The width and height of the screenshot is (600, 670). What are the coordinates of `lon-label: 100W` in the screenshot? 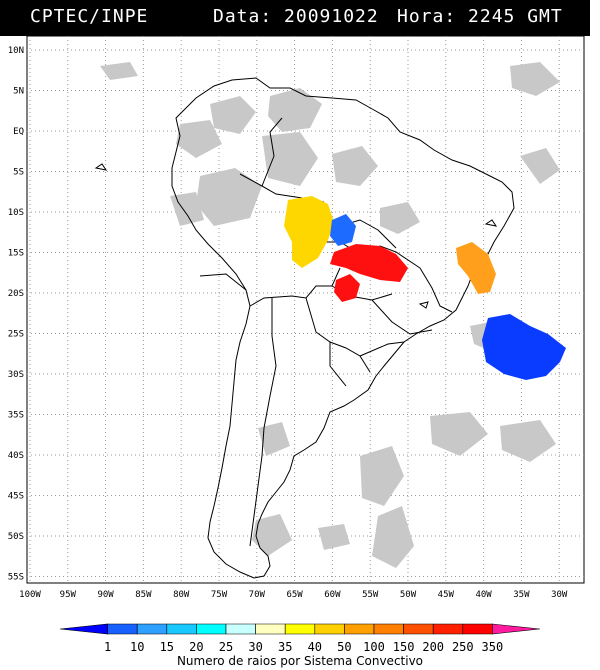 It's located at (30, 595).